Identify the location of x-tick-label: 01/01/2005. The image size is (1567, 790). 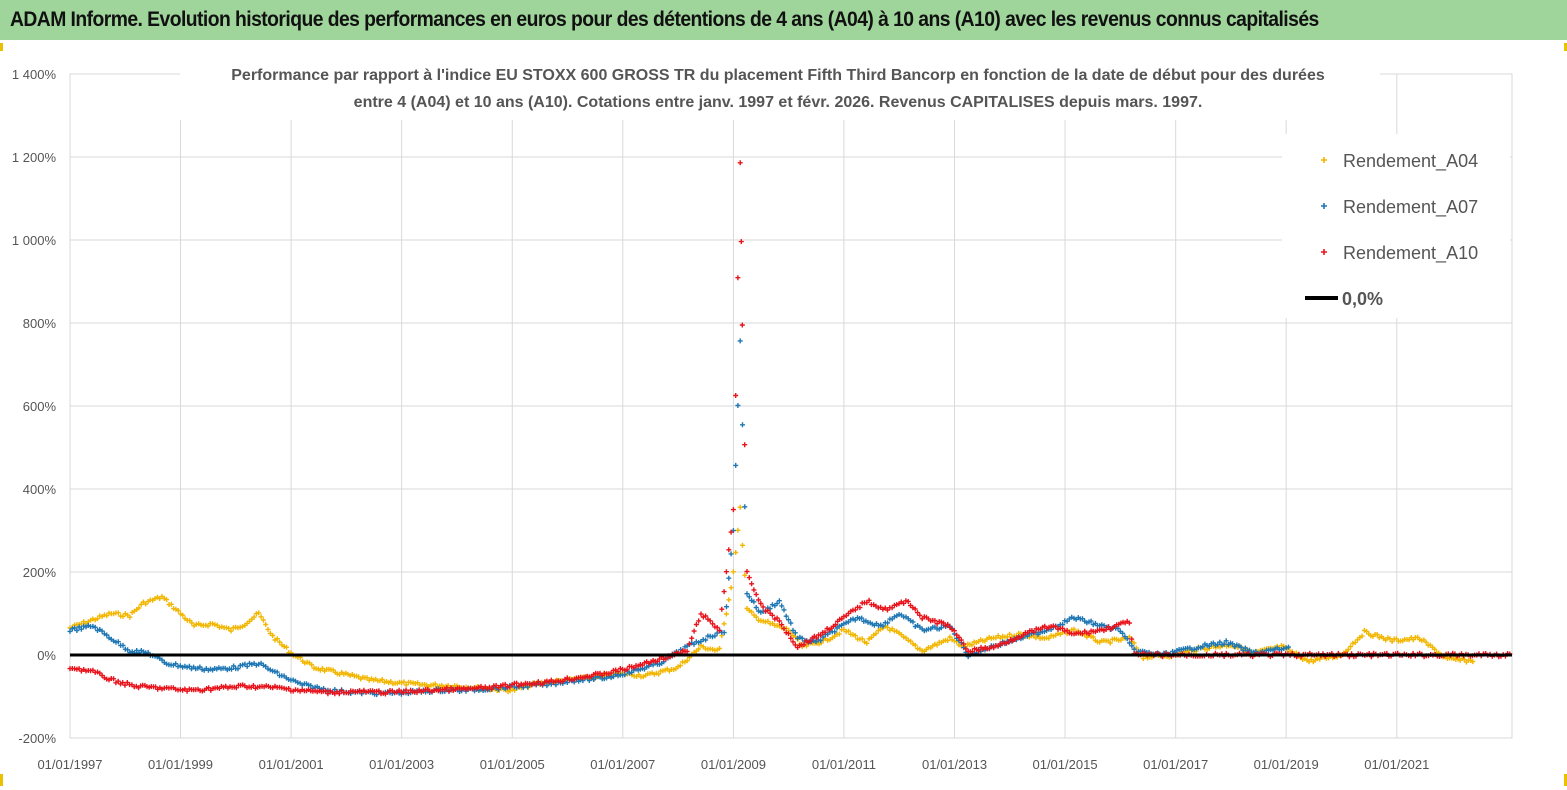
(512, 764).